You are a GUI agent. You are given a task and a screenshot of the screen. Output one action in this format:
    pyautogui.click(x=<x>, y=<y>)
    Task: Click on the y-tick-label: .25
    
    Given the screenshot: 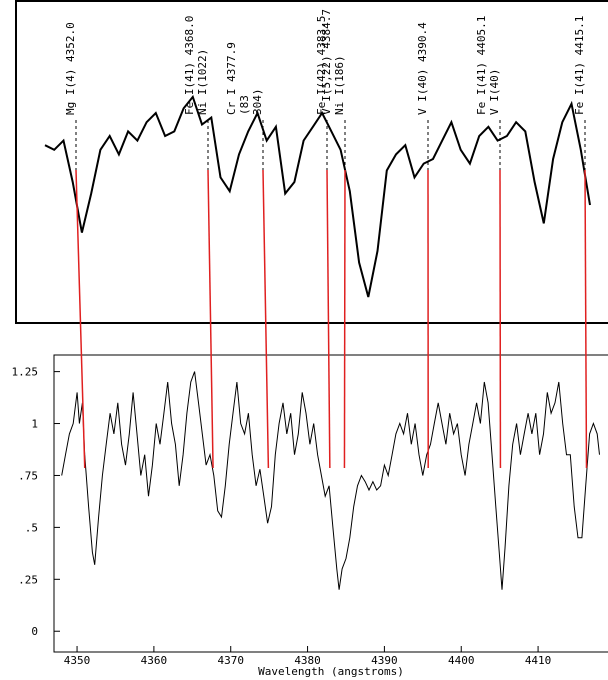 What is the action you would take?
    pyautogui.click(x=28, y=579)
    